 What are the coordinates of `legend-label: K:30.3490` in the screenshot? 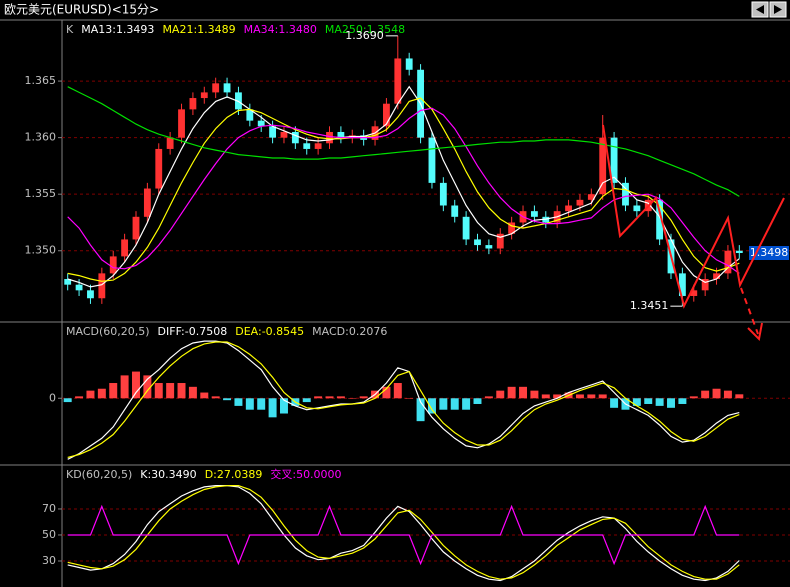 It's located at (168, 474).